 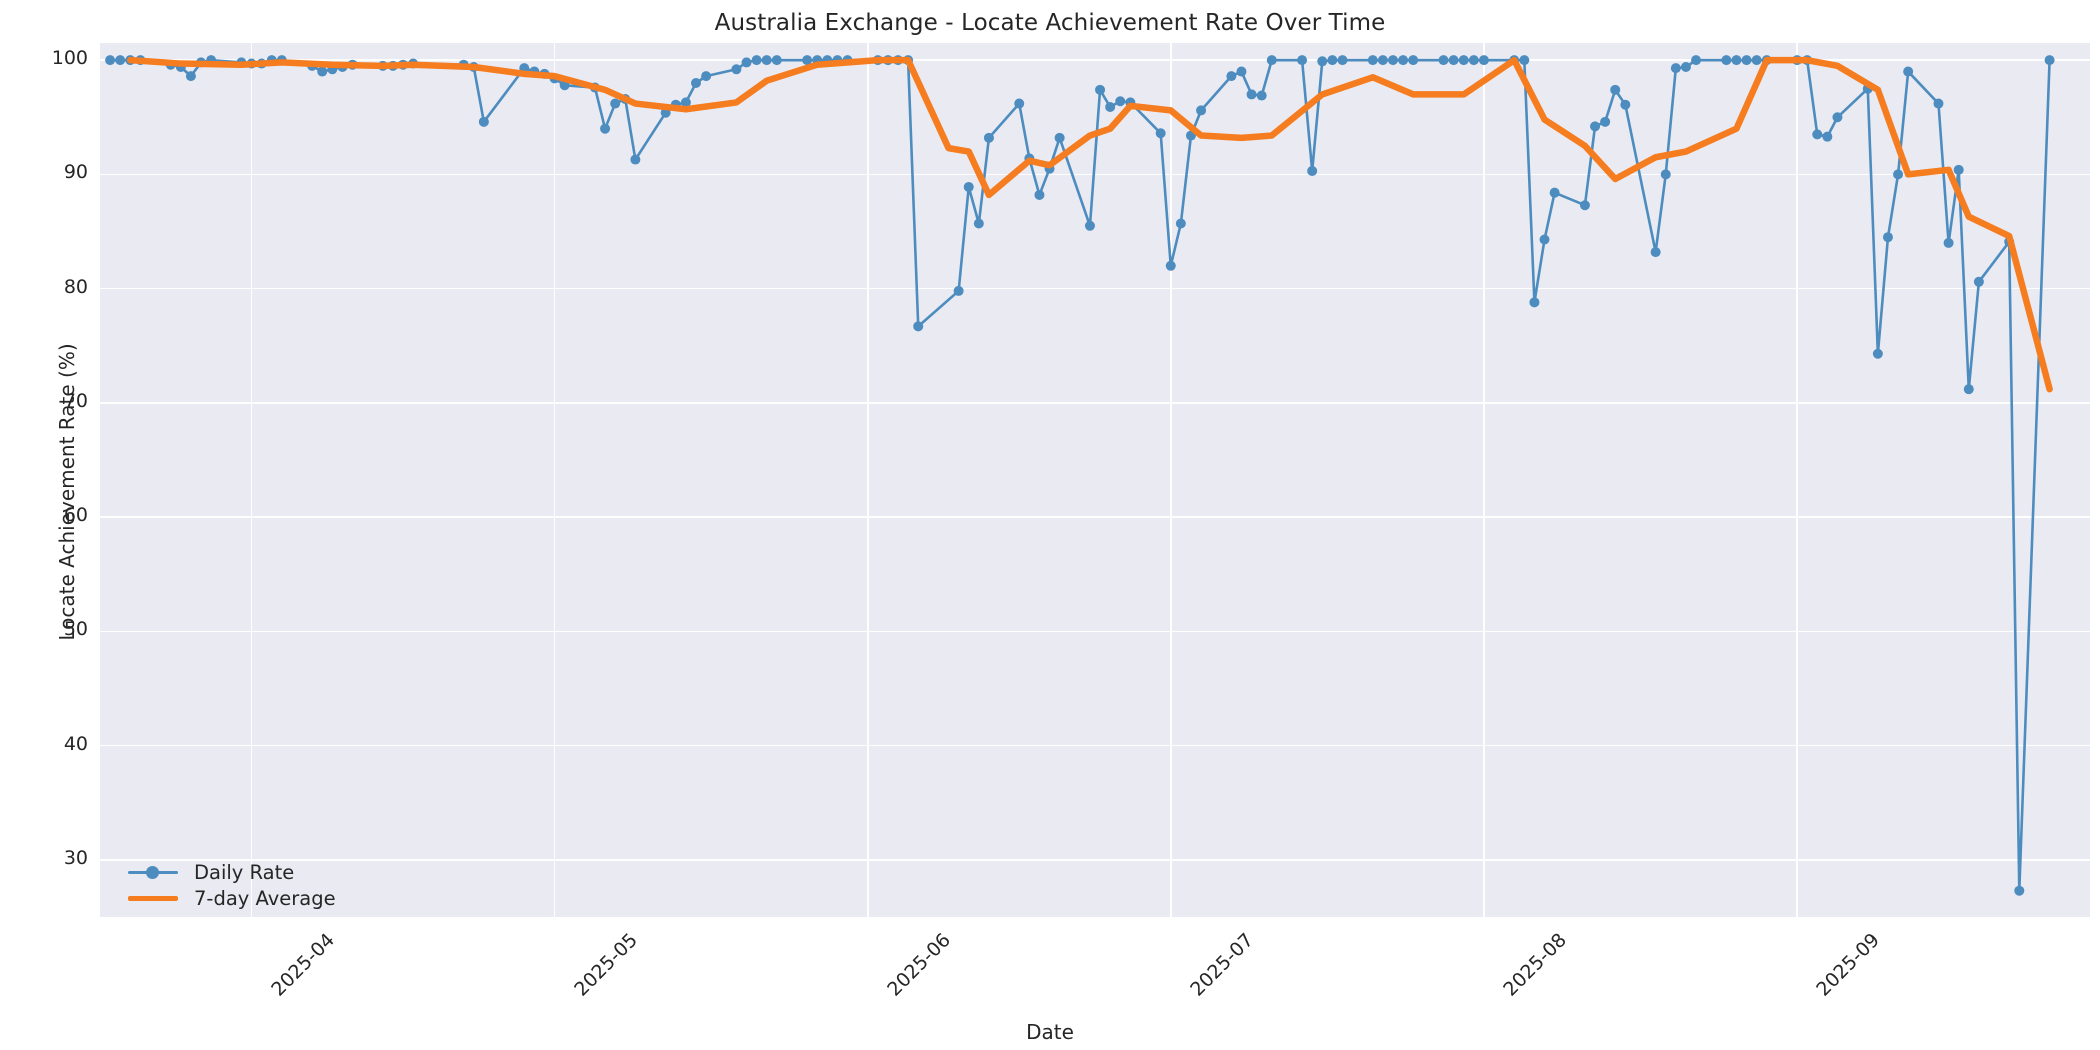 I want to click on x-axis-label: Date, so click(x=1050, y=1032).